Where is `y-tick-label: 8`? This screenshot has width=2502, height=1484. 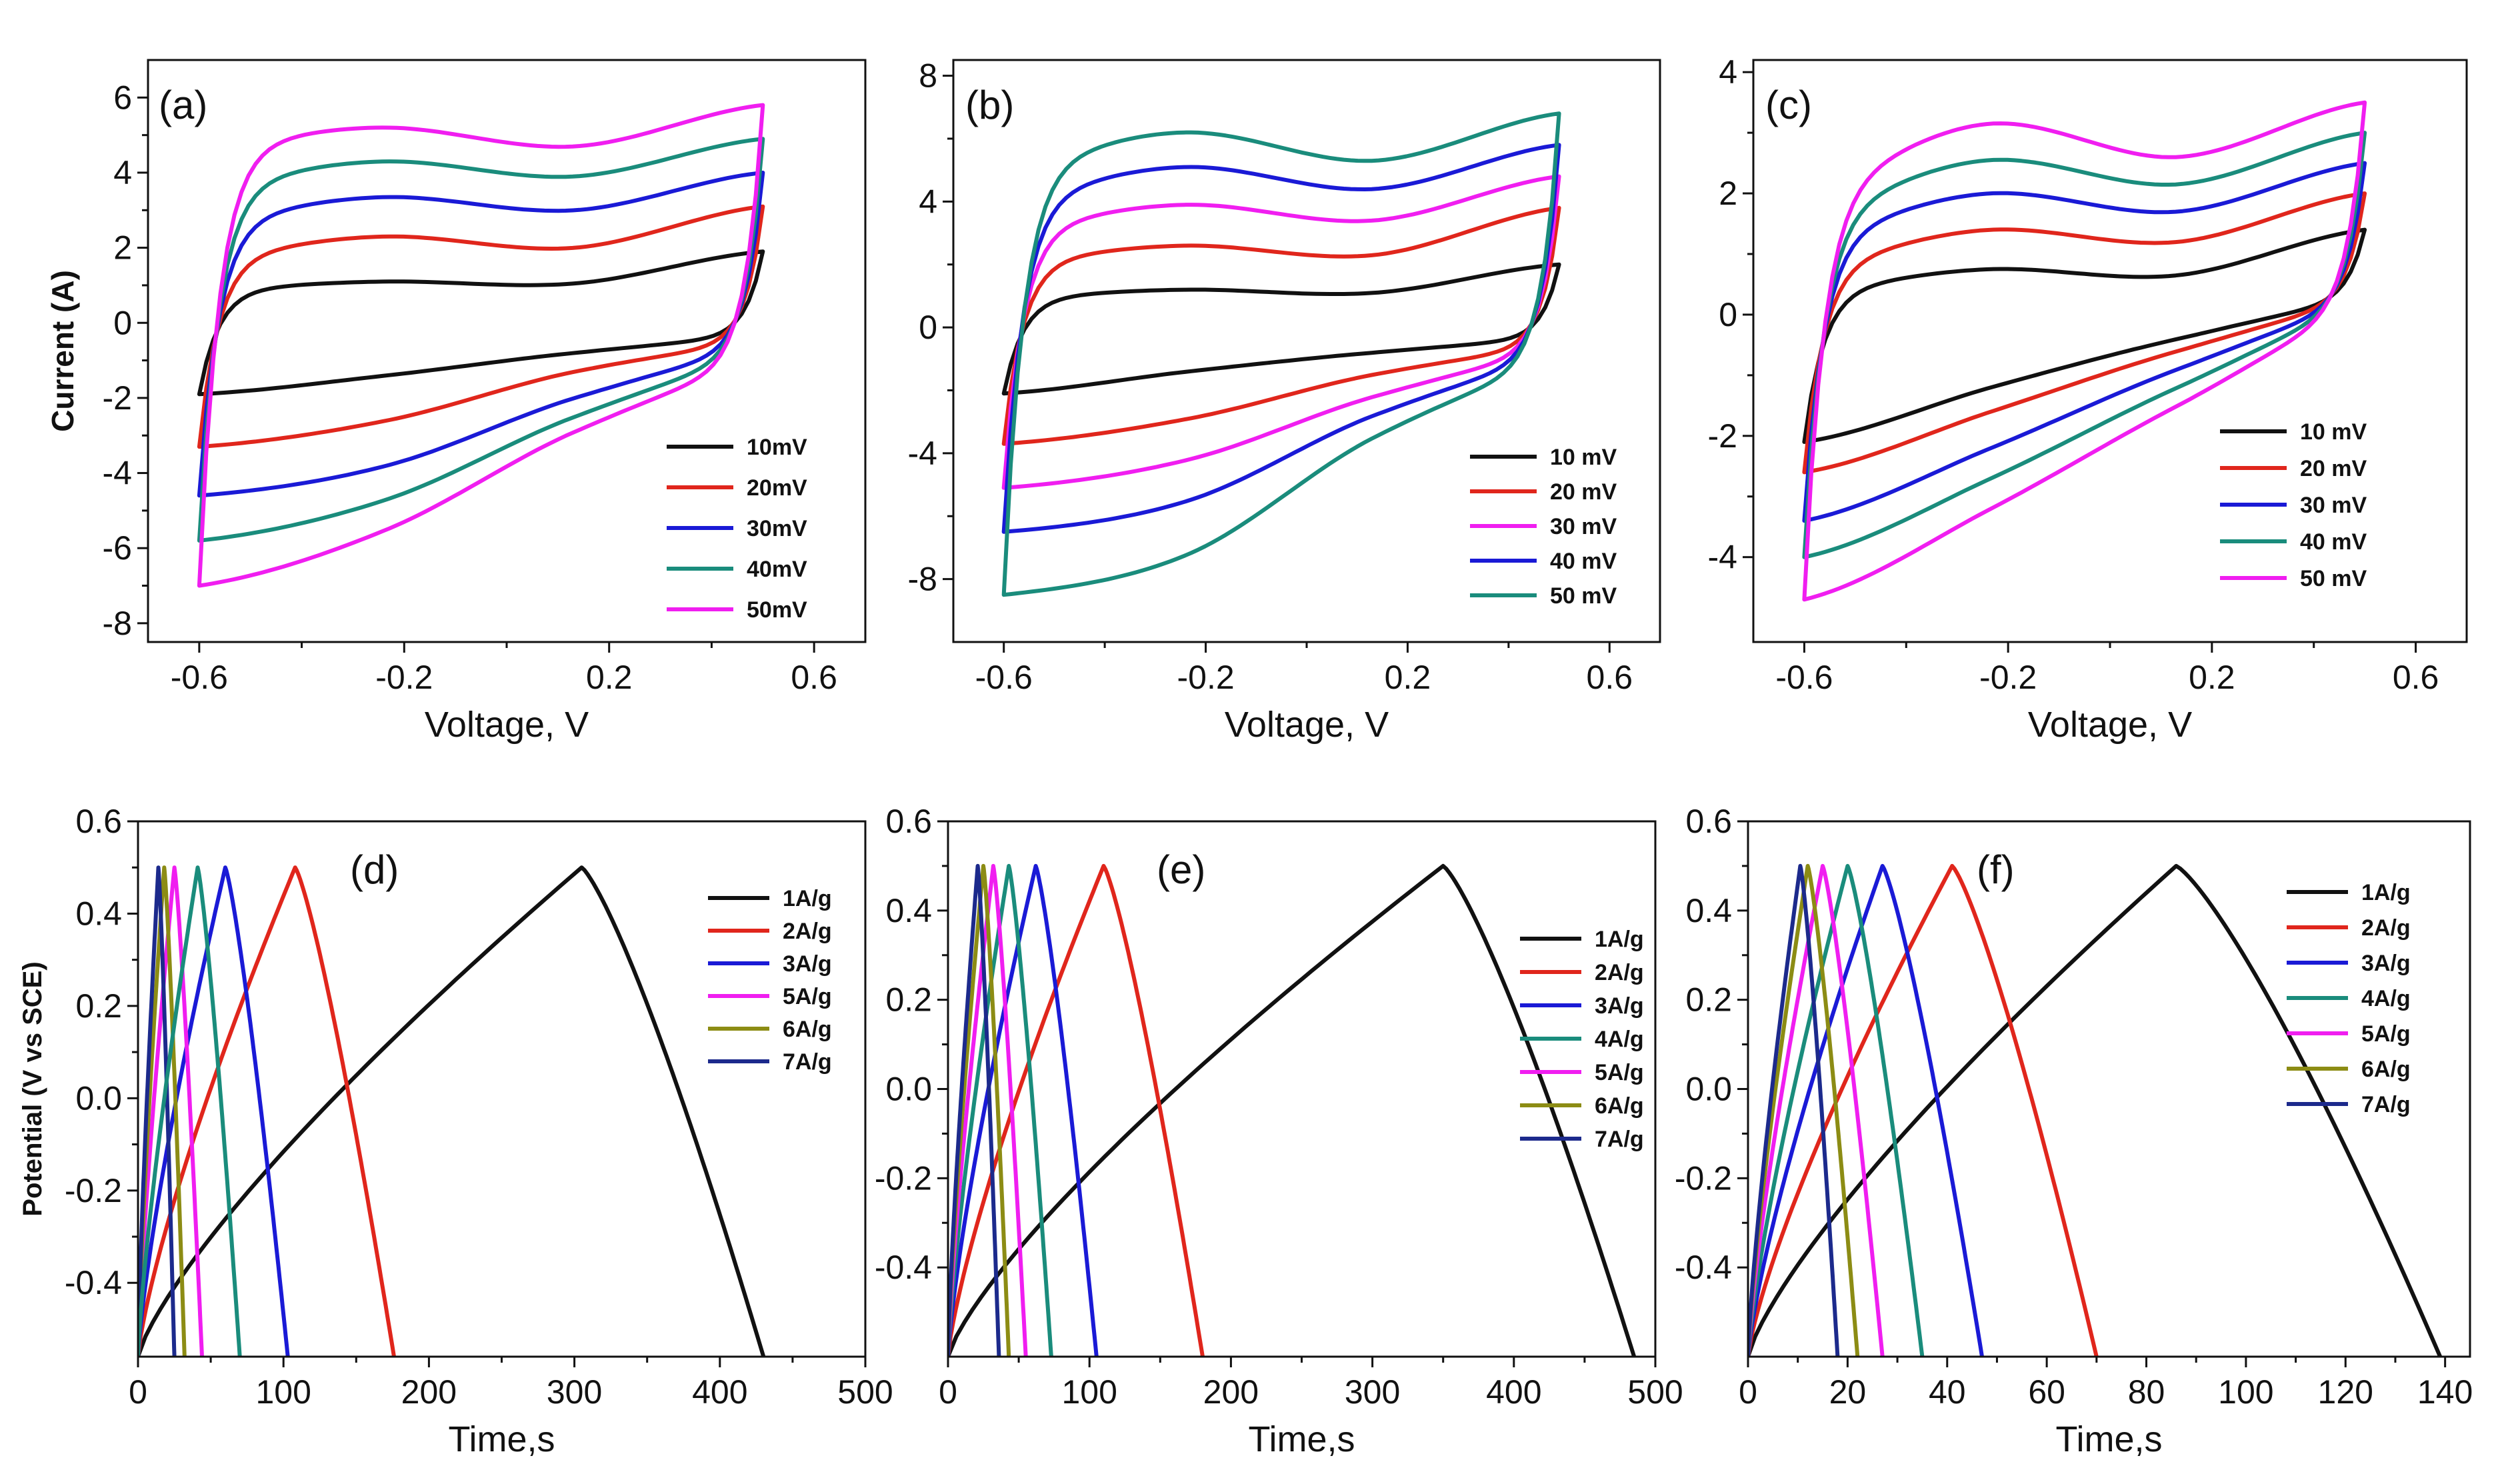 y-tick-label: 8 is located at coordinates (928, 76).